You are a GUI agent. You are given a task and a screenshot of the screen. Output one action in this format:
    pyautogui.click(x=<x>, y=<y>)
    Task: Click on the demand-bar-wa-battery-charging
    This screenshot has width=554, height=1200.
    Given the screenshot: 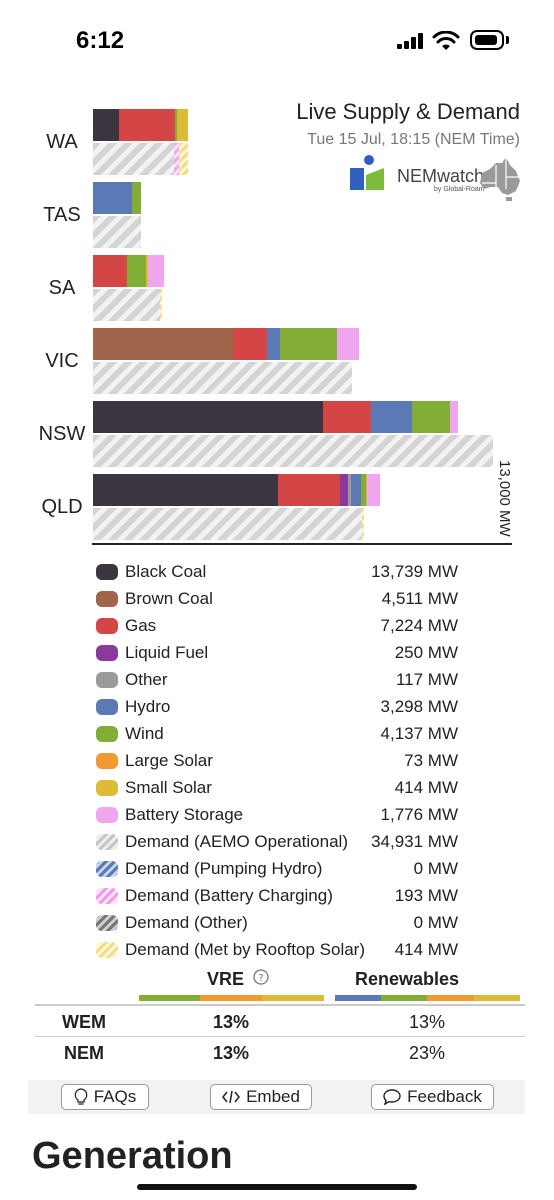 What is the action you would take?
    pyautogui.click(x=177, y=159)
    